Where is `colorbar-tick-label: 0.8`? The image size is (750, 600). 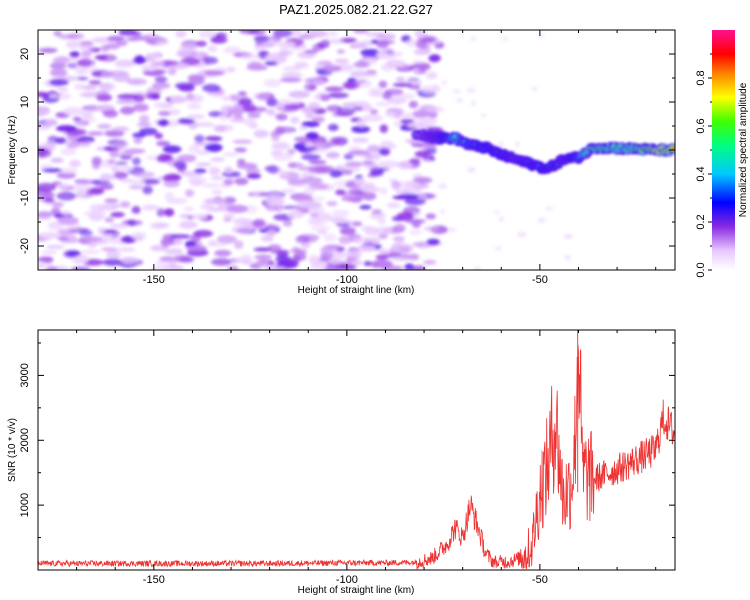 colorbar-tick-label: 0.8 is located at coordinates (701, 77).